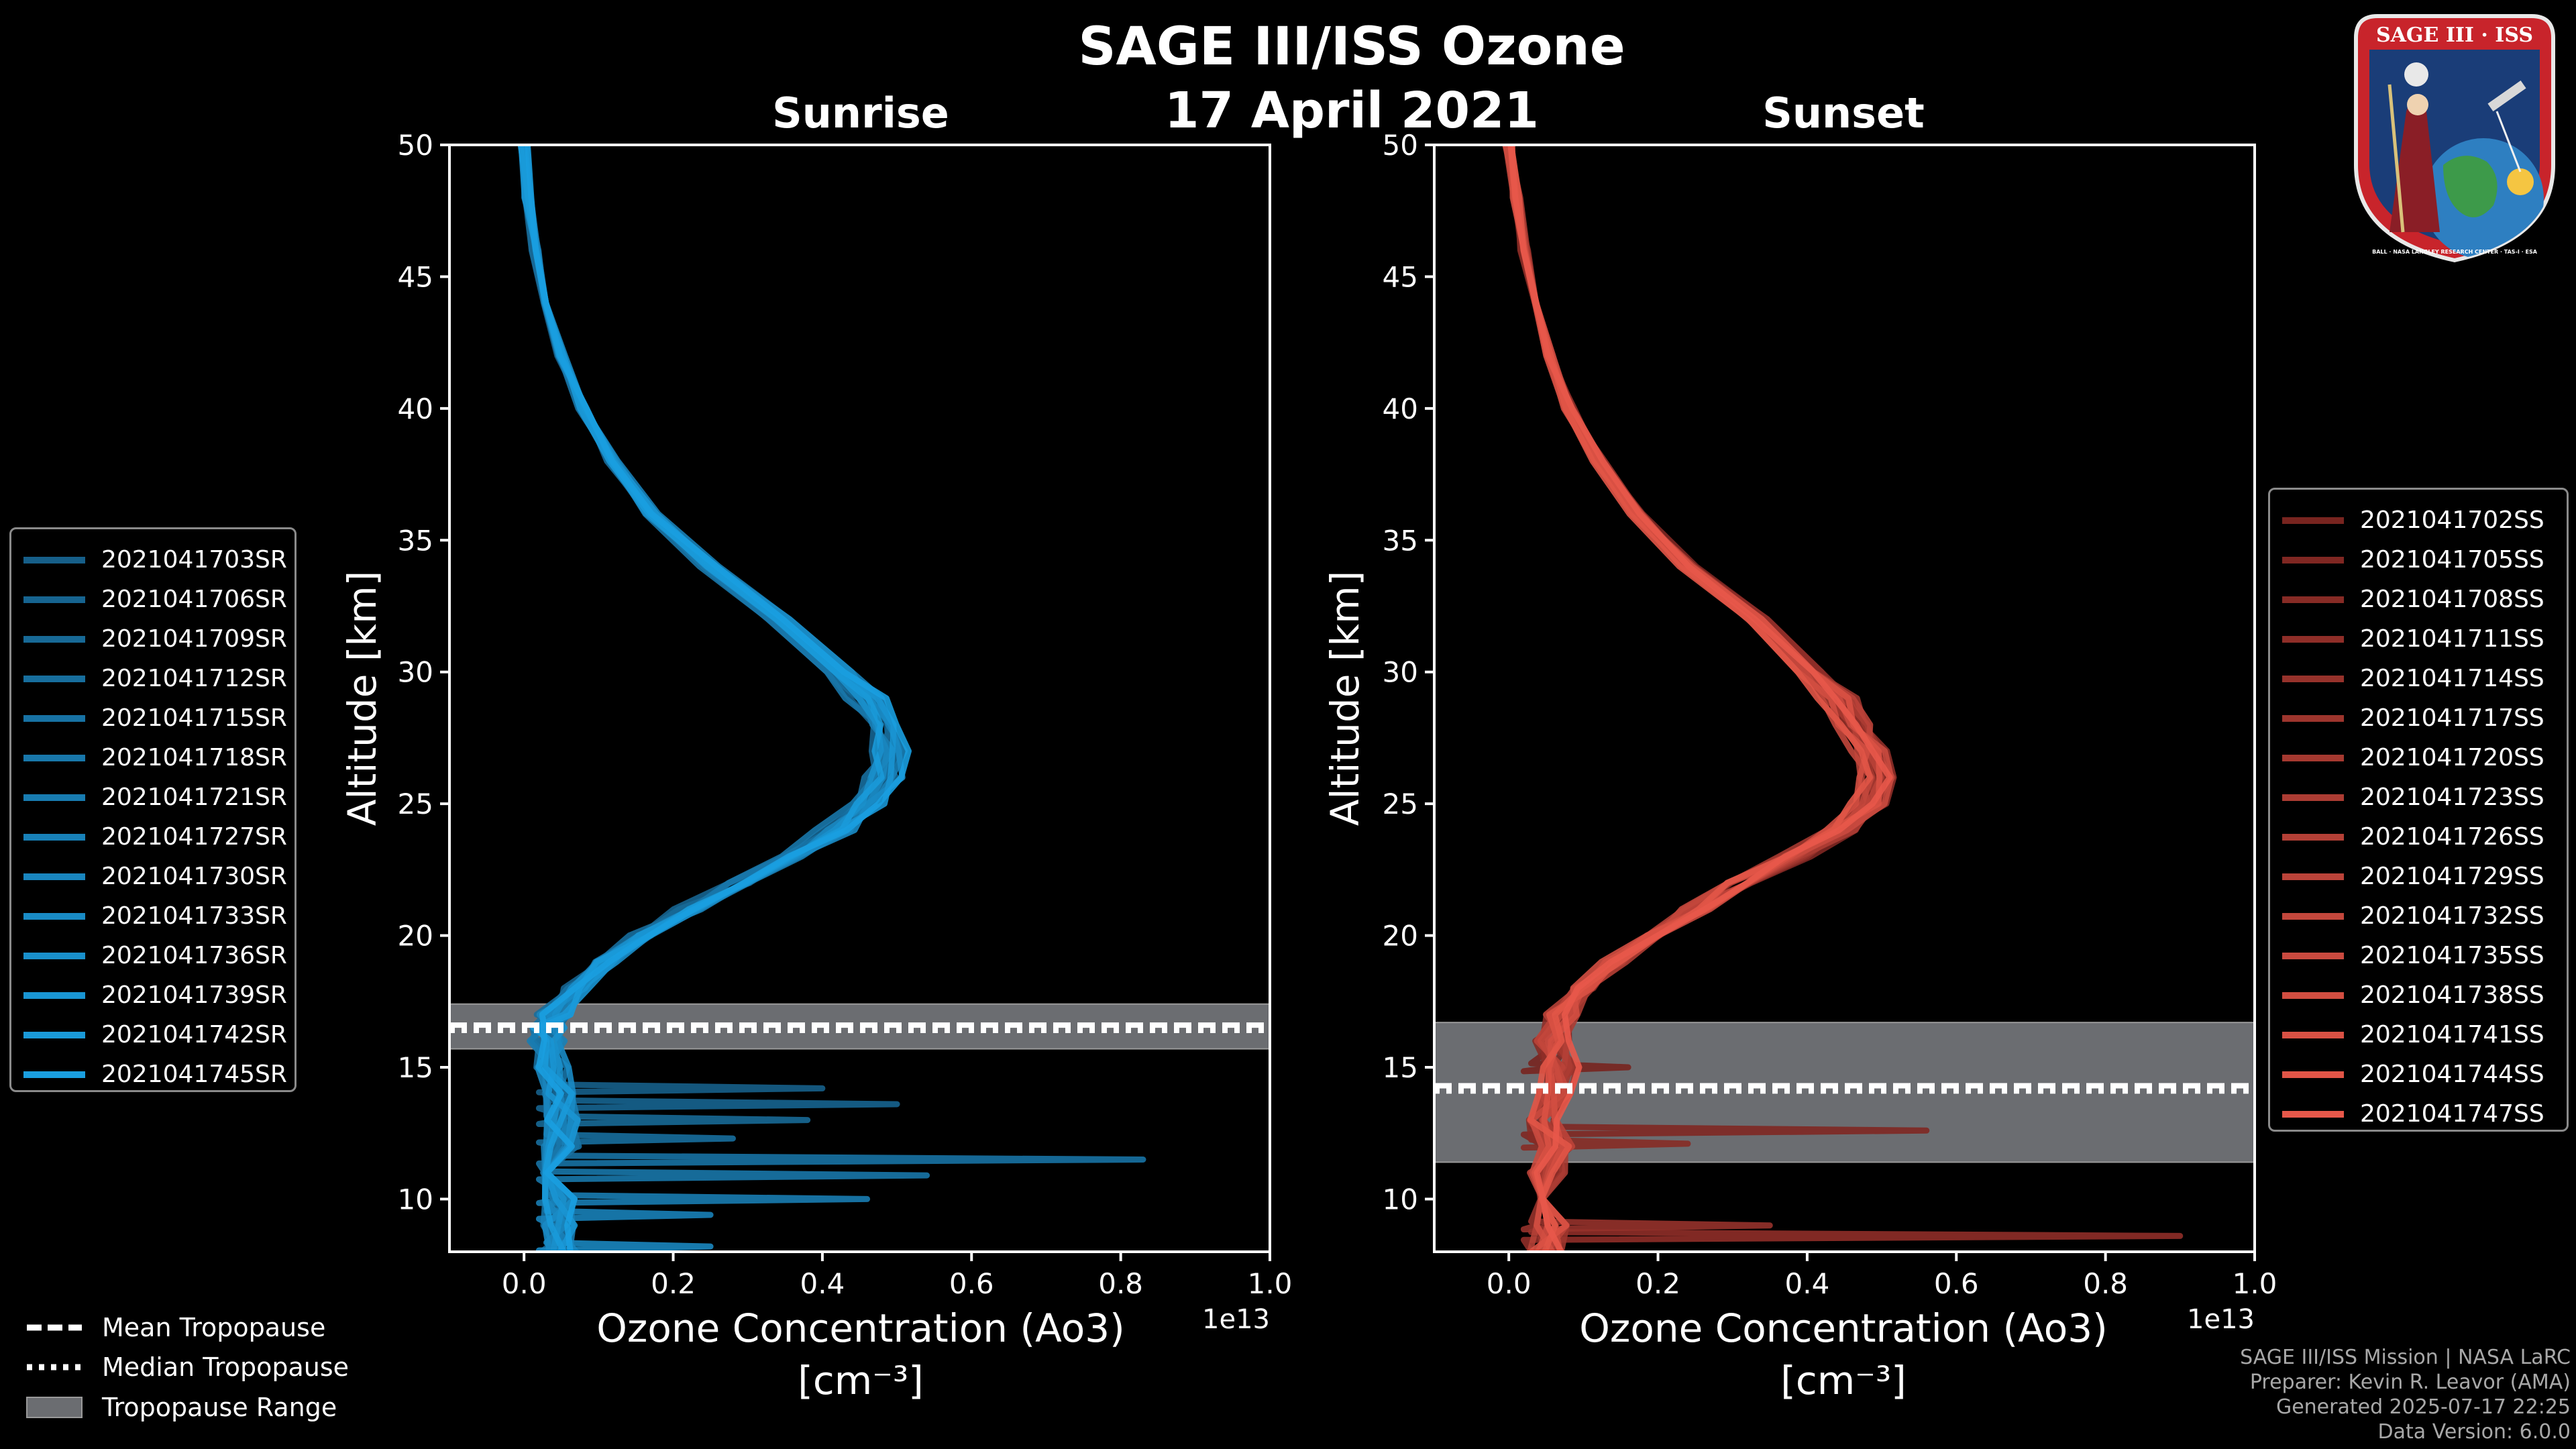 This screenshot has height=1449, width=2576. What do you see at coordinates (415, 408) in the screenshot?
I see `sr-ytick-label: 40` at bounding box center [415, 408].